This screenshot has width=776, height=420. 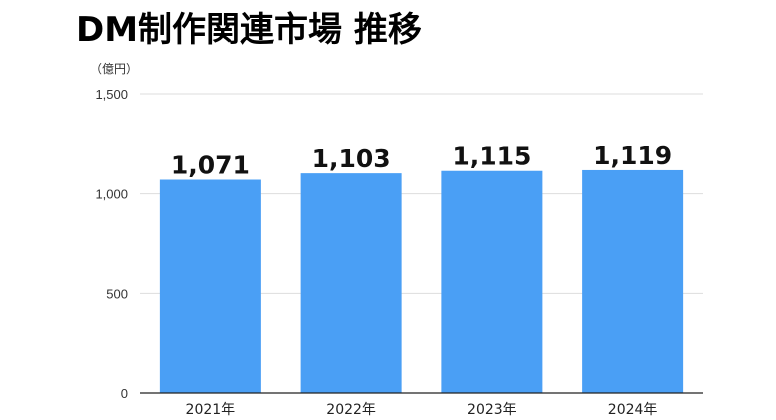 I want to click on x-tick-label: 2023年, so click(x=492, y=410).